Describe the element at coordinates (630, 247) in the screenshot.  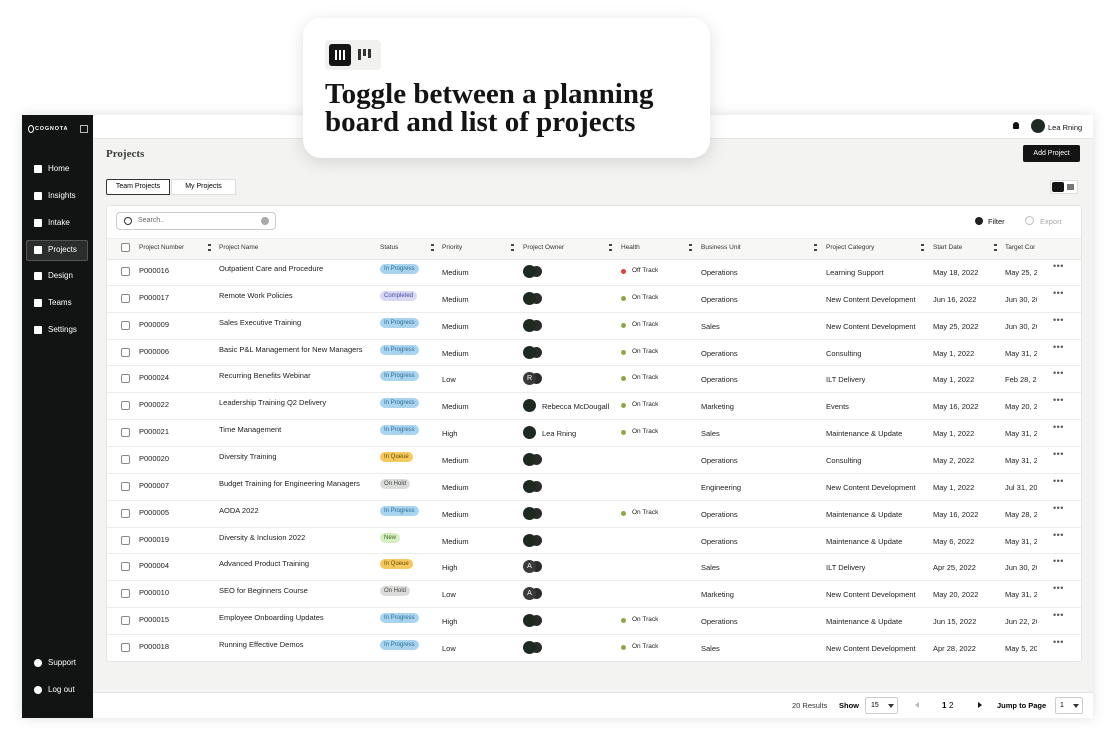
I see `column-header: Health` at that location.